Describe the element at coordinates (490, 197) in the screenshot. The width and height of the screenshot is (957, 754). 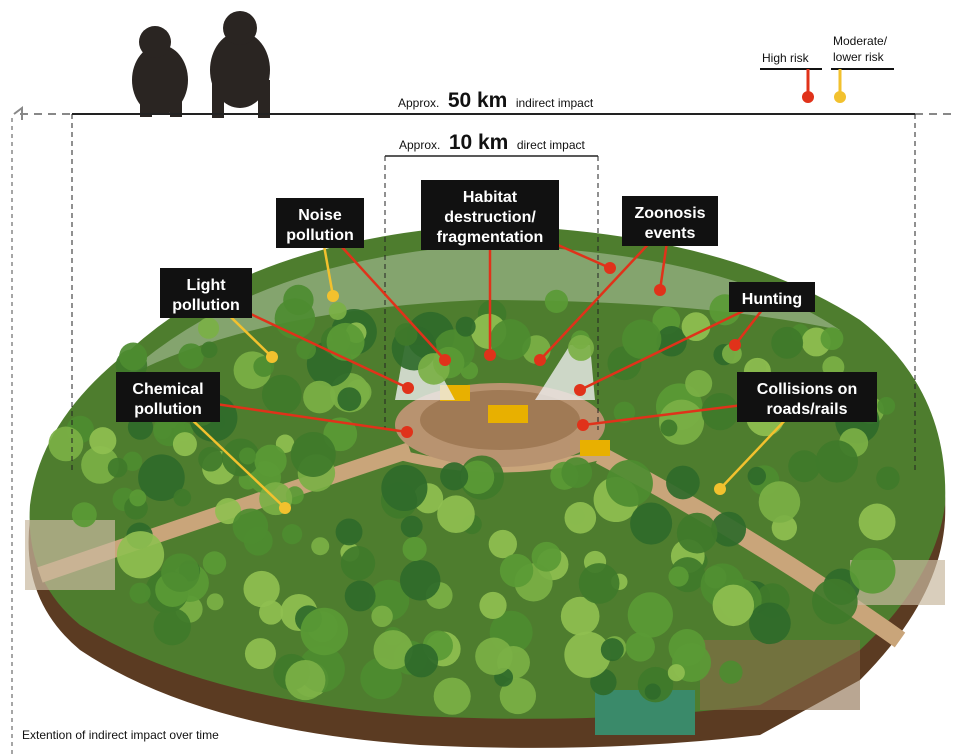
I see `label-text: Habitat` at that location.